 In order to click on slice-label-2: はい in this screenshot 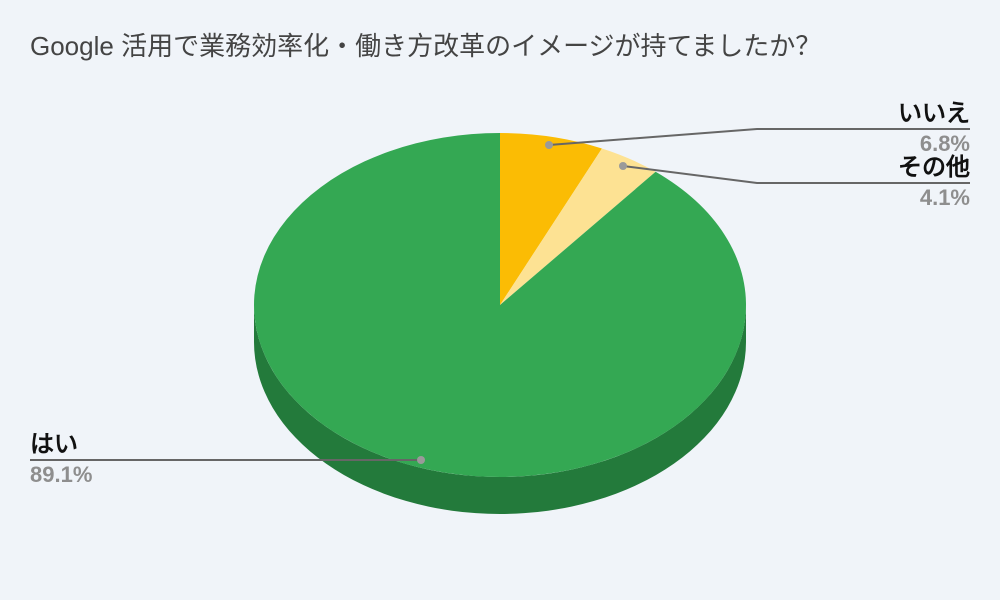, I will do `click(54, 444)`.